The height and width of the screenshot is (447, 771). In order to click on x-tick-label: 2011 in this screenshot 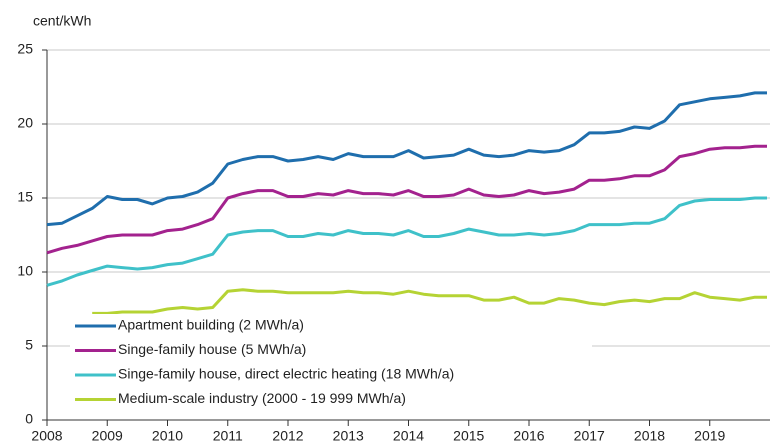, I will do `click(228, 436)`.